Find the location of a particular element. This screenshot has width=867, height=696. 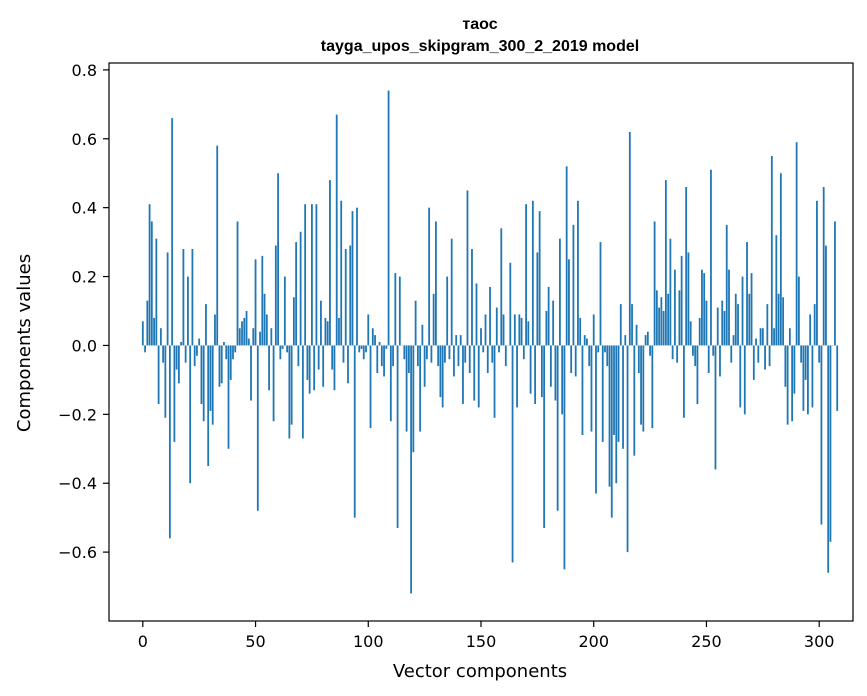

chart-title-line2: tayga_upos_skipgram_300_2_2019 model is located at coordinates (480, 46).